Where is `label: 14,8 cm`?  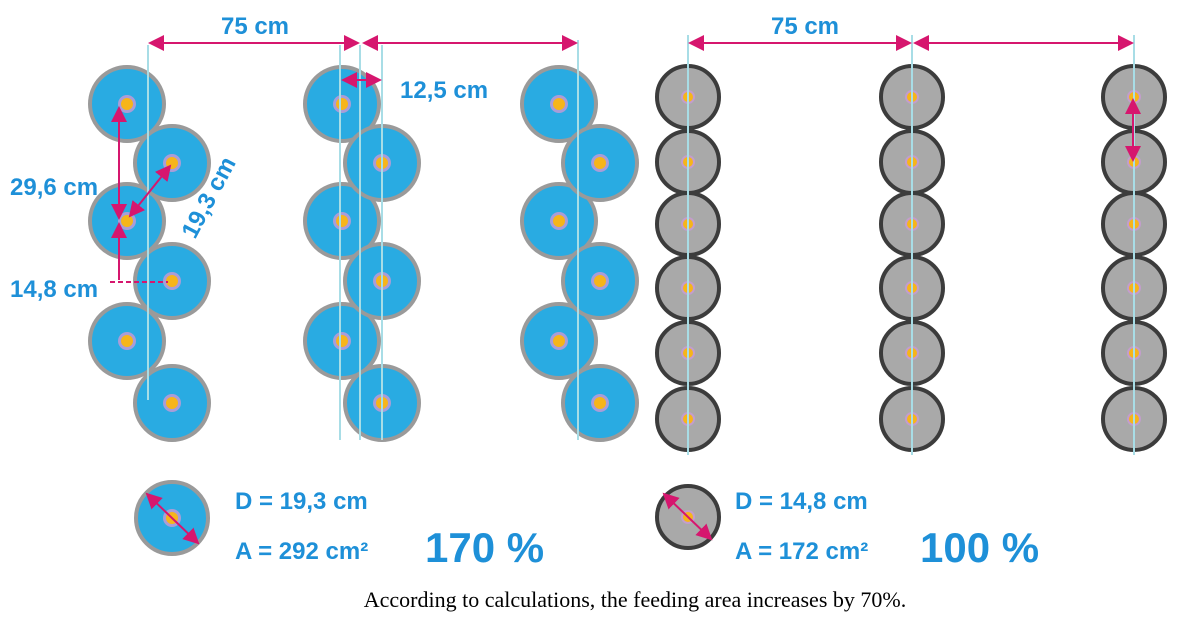 label: 14,8 cm is located at coordinates (54, 289).